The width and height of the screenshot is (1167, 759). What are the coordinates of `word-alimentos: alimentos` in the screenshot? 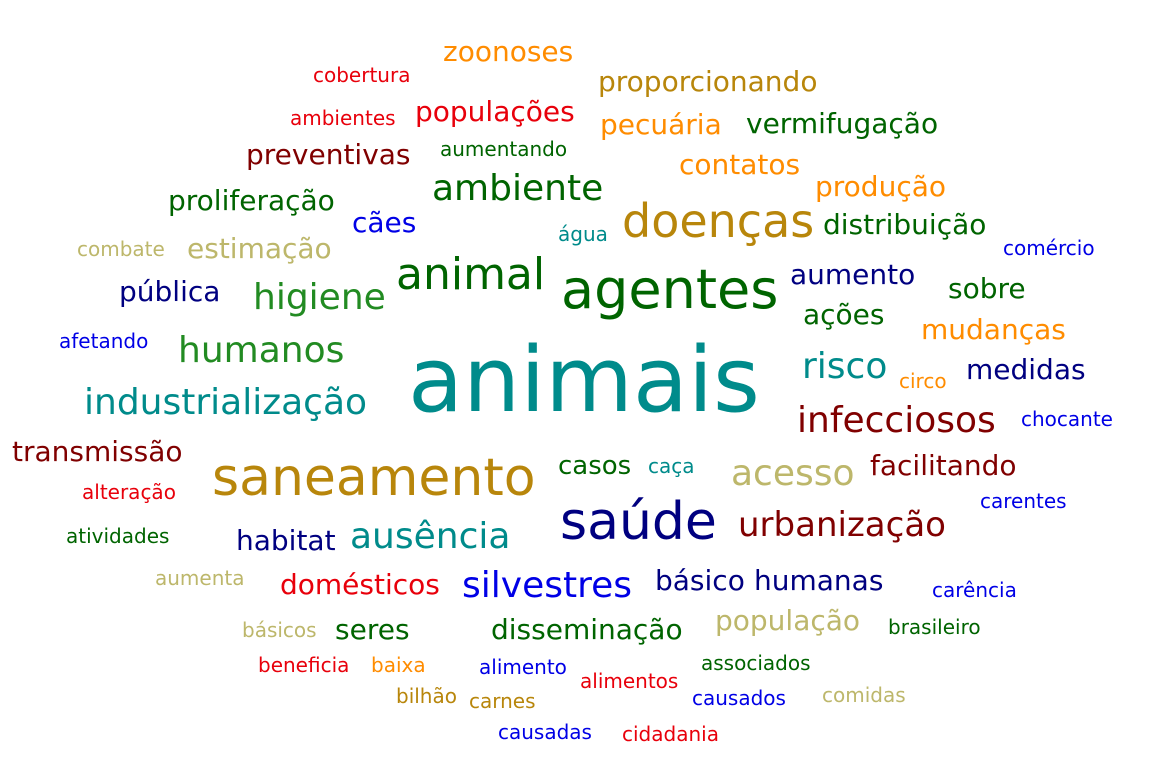 It's located at (629, 681).